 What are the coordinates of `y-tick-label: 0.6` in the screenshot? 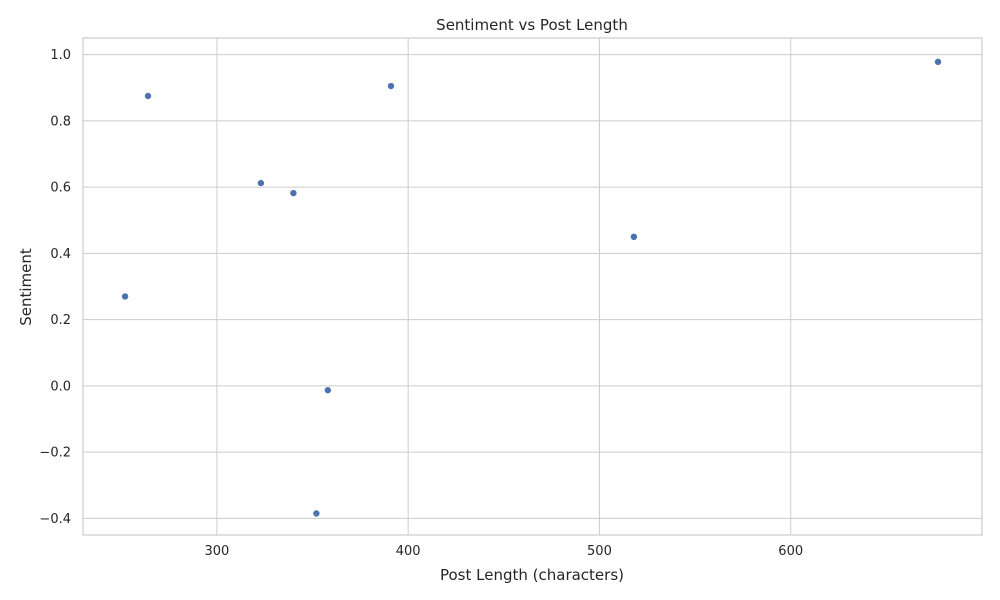 It's located at (60, 188).